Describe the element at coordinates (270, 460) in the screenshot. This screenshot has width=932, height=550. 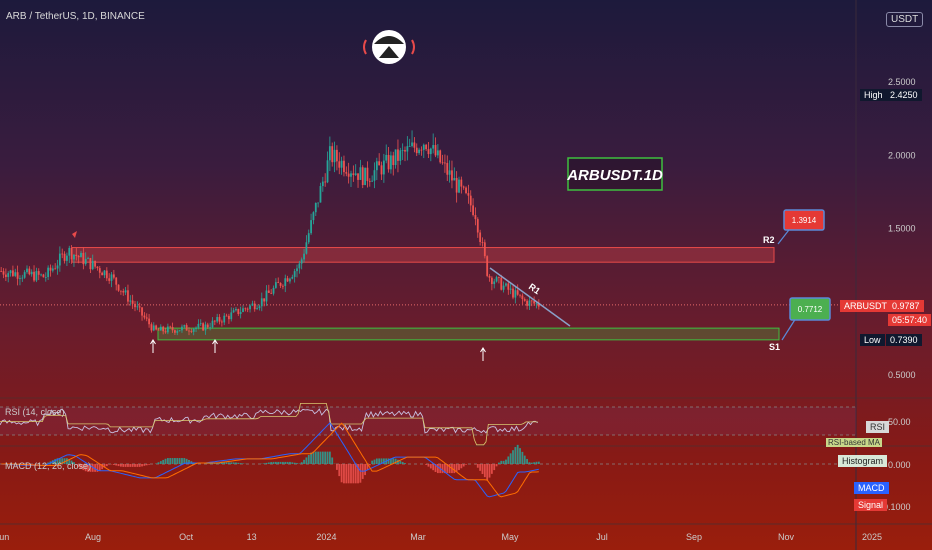
I see `macd-line` at that location.